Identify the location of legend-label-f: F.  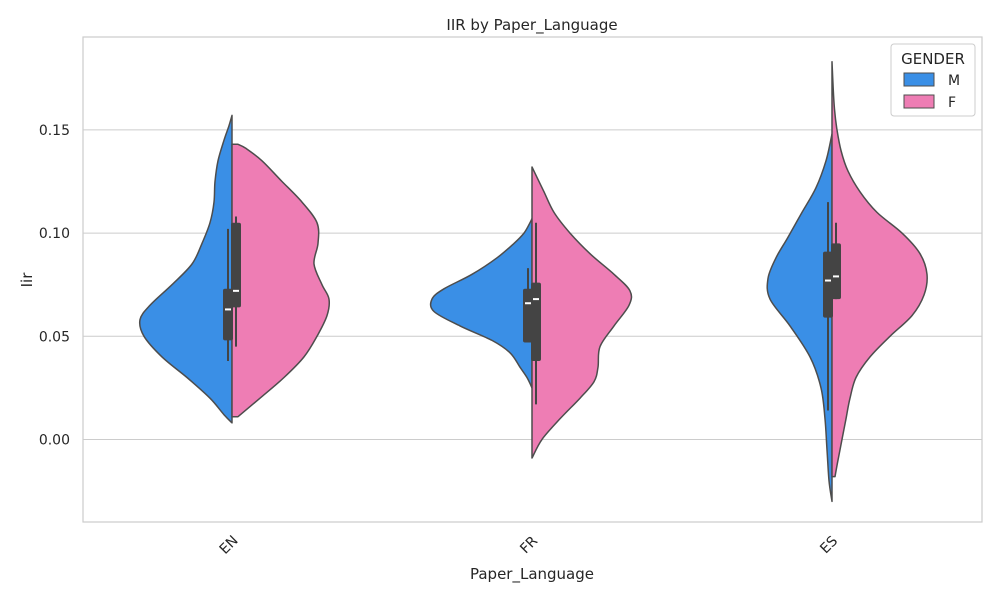
(952, 103).